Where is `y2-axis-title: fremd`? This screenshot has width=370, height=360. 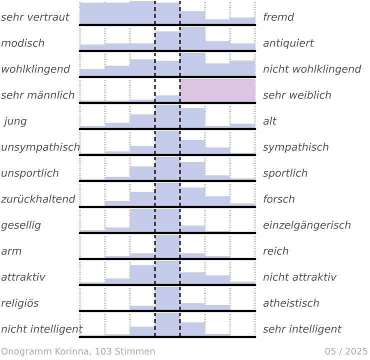 y2-axis-title: fremd is located at coordinates (279, 16).